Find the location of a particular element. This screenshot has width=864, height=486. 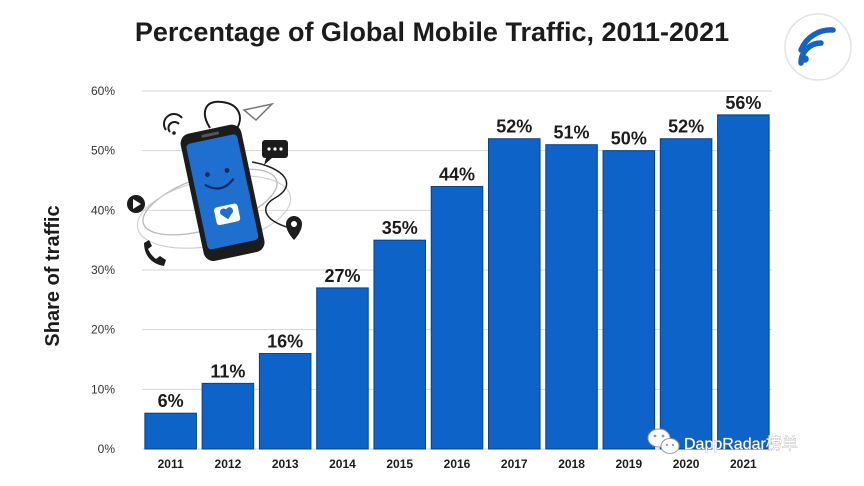

y-tick-label: 30% is located at coordinates (103, 270).